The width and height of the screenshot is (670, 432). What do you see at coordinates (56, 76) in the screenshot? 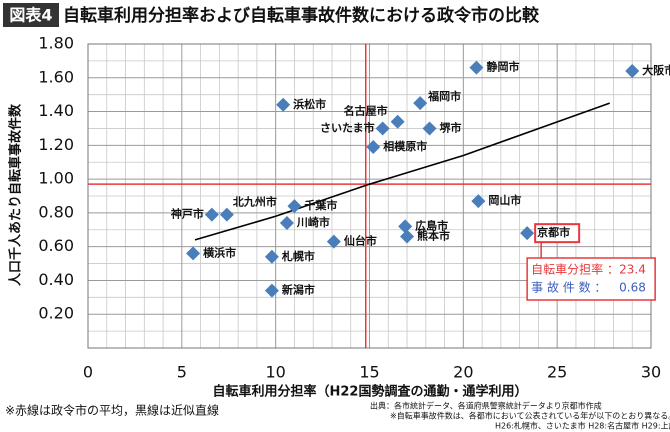
I see `y-tick-label: 1.60` at bounding box center [56, 76].